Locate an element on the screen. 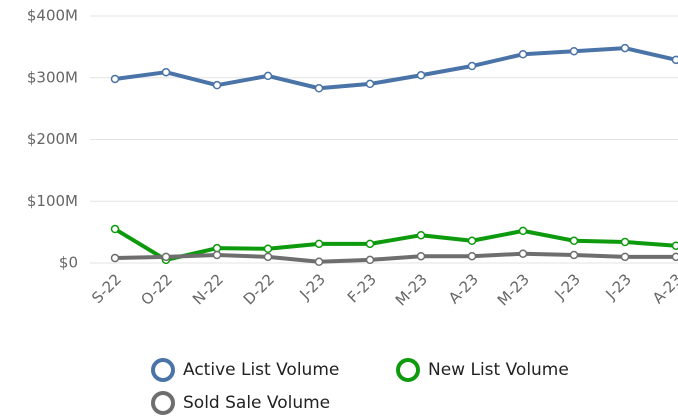  x-tick-label: O-22 is located at coordinates (156, 289).